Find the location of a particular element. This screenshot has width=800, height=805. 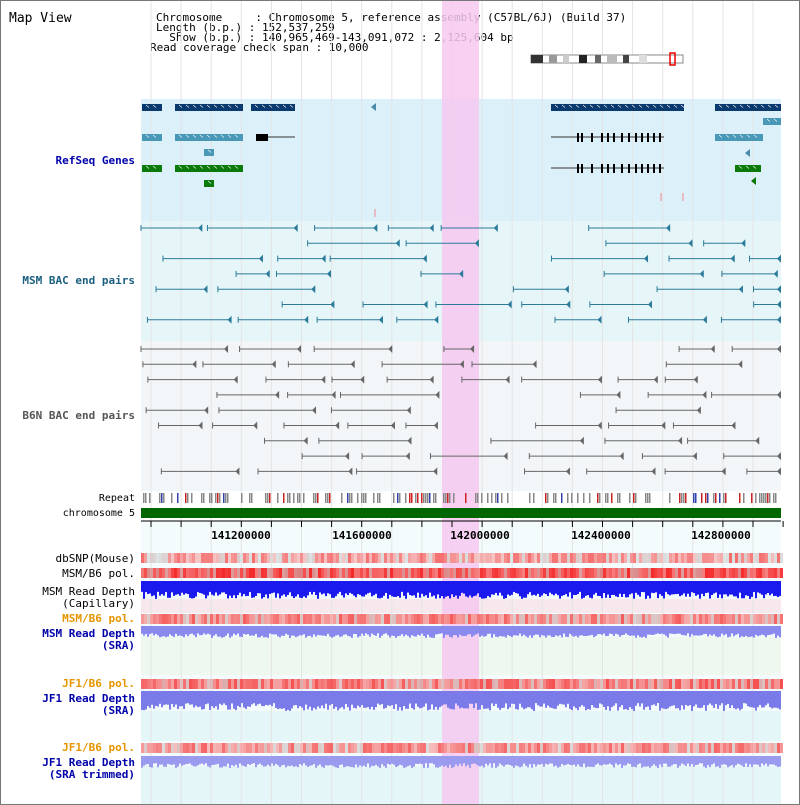

track-label-msm-b6-pol: MSM/B6 pol. is located at coordinates (98, 573).